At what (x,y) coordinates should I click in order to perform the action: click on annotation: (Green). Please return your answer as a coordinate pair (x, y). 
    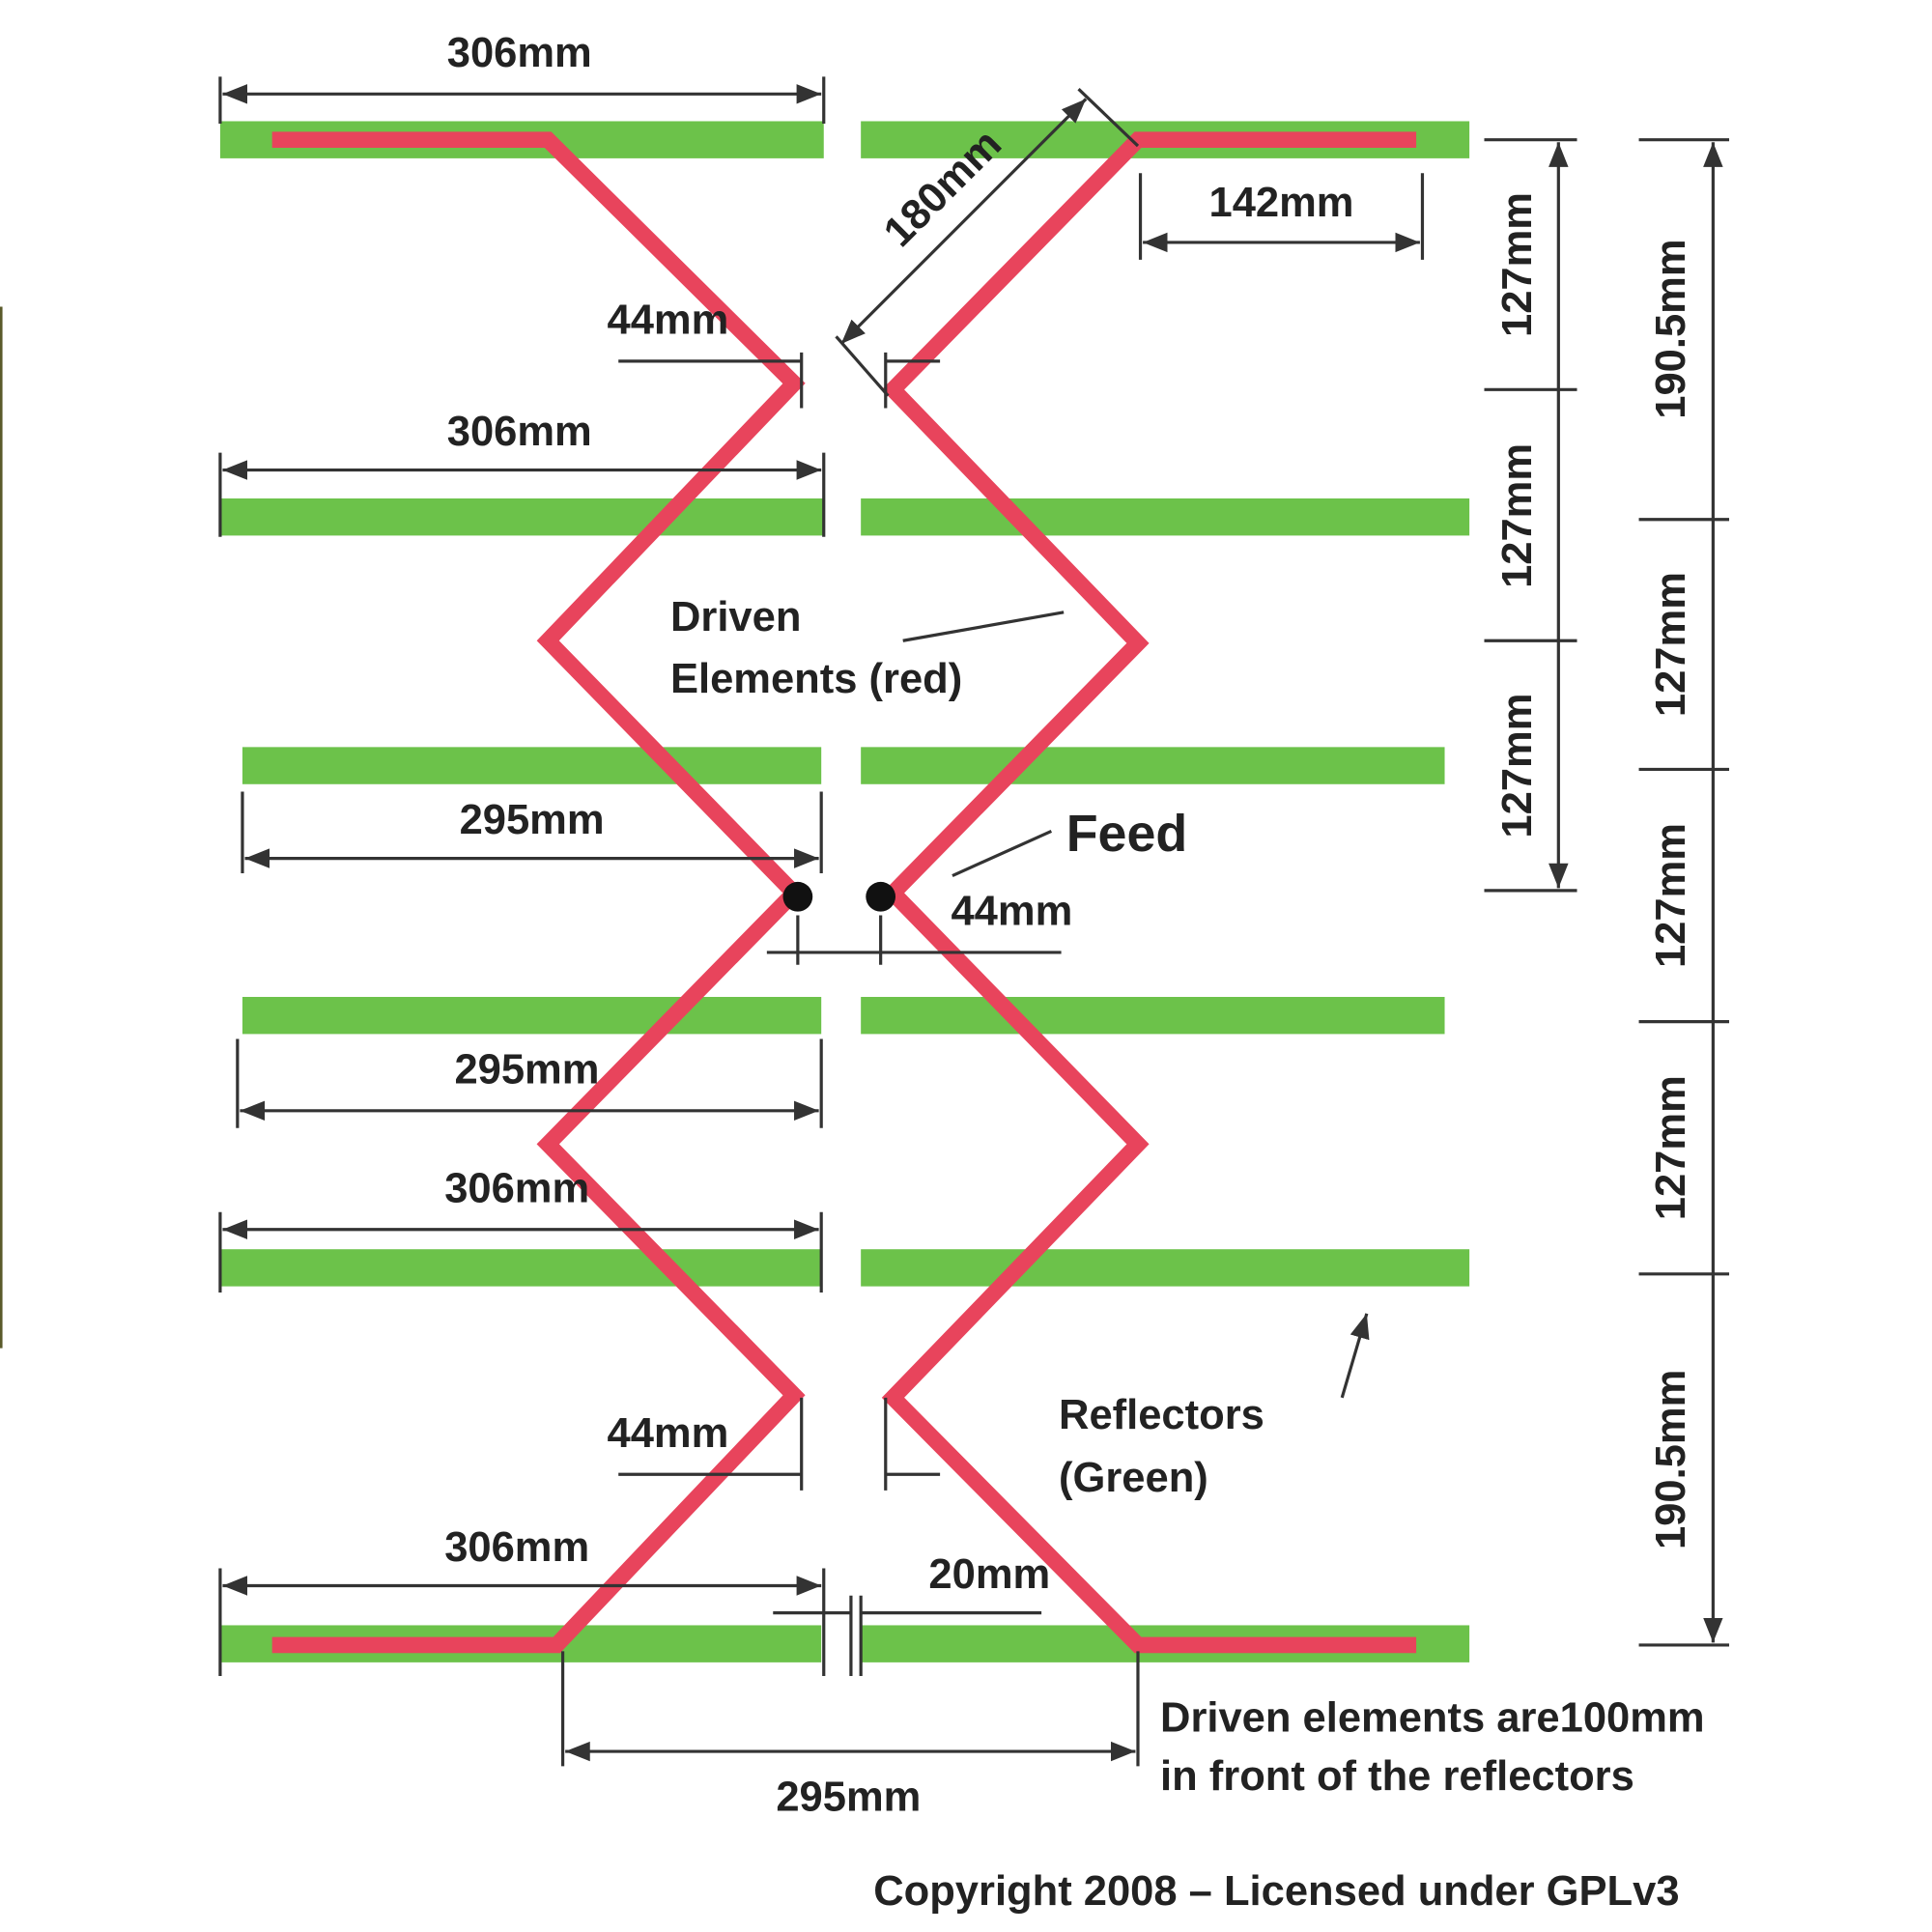
    Looking at the image, I should click on (1133, 1478).